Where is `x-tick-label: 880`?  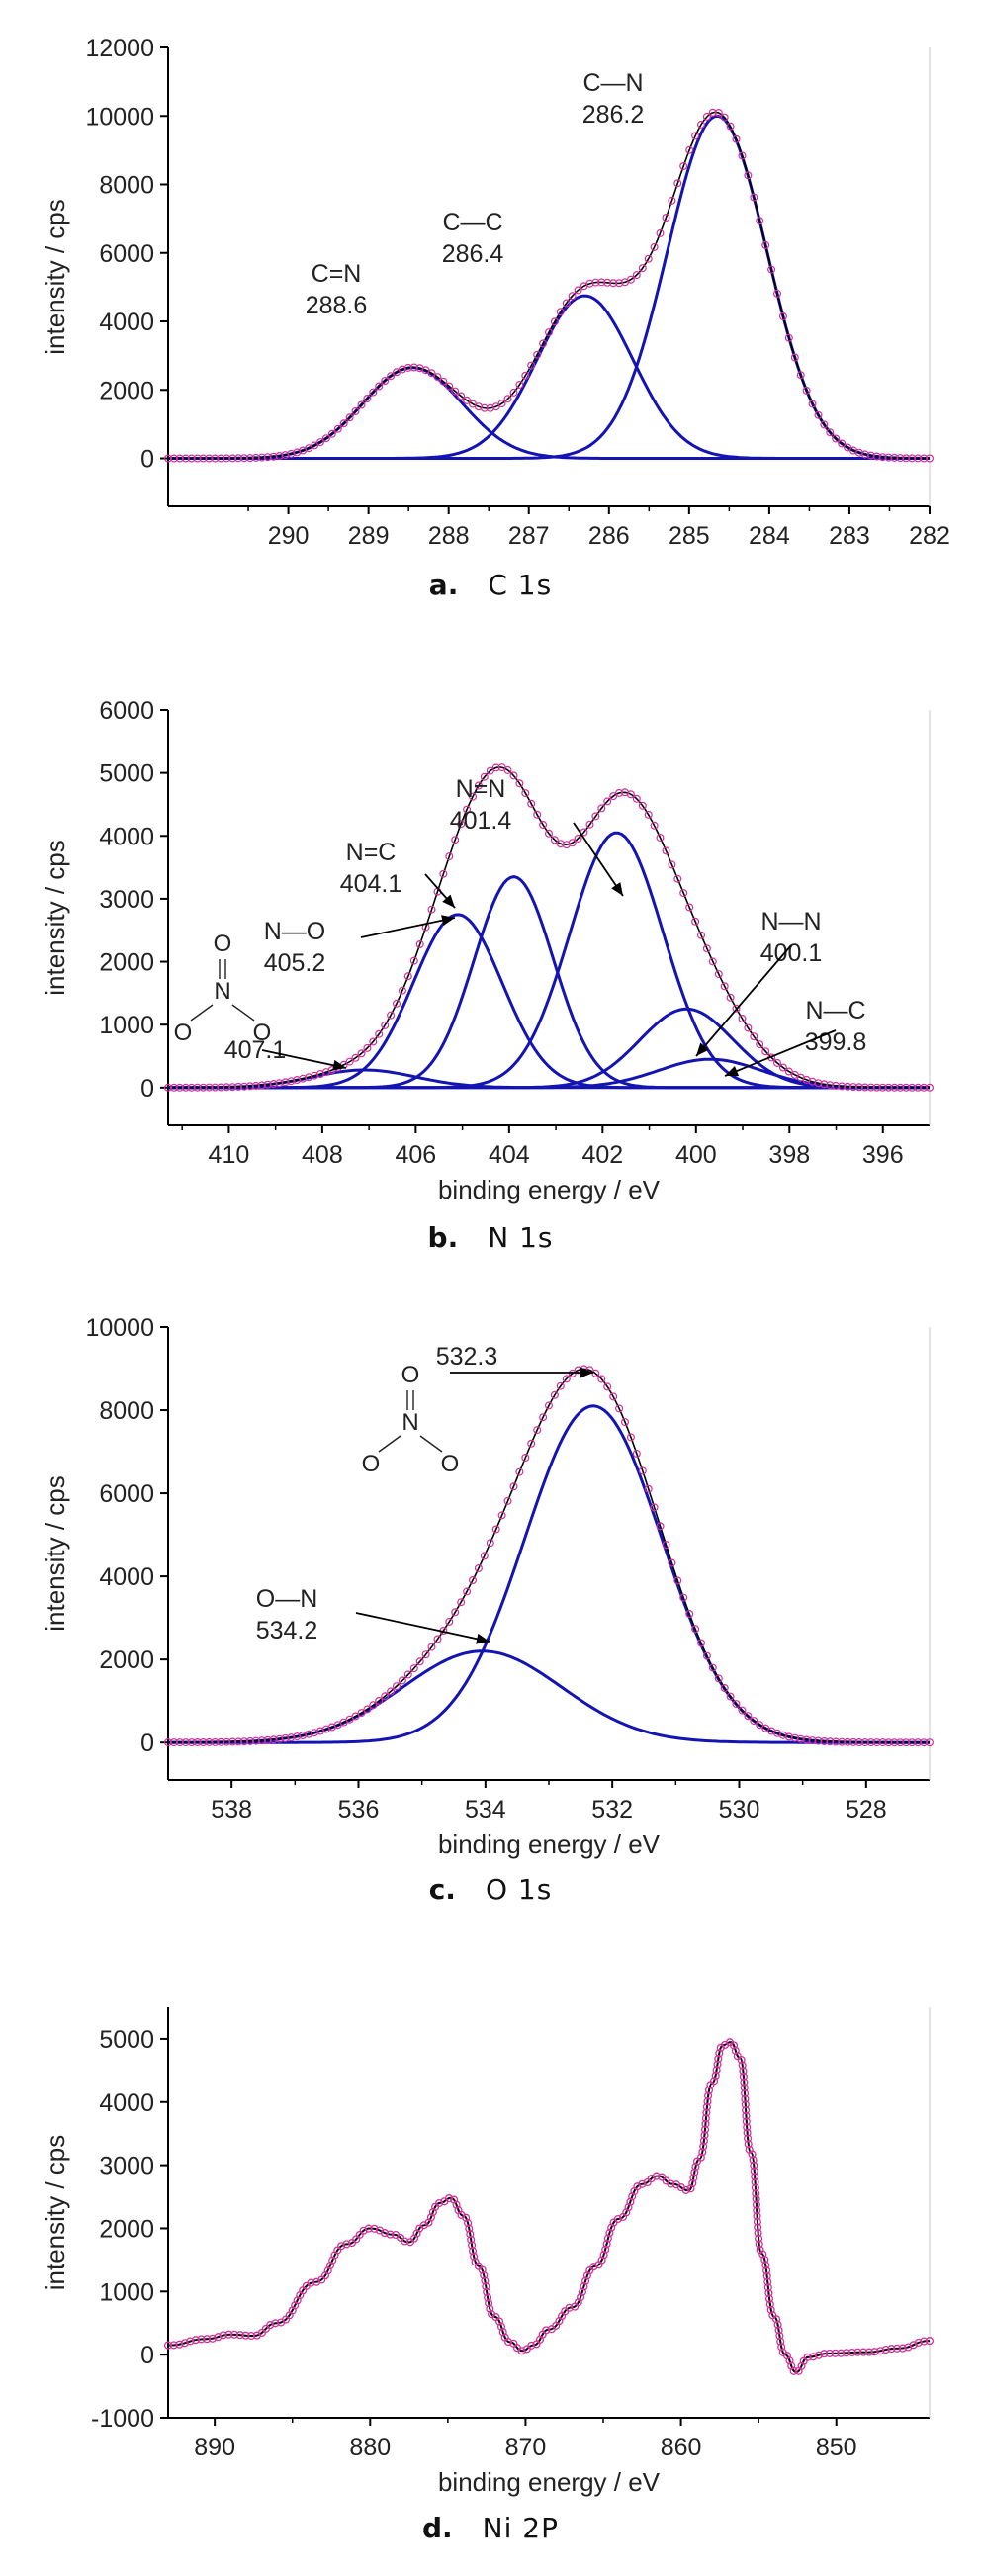
x-tick-label: 880 is located at coordinates (370, 2447).